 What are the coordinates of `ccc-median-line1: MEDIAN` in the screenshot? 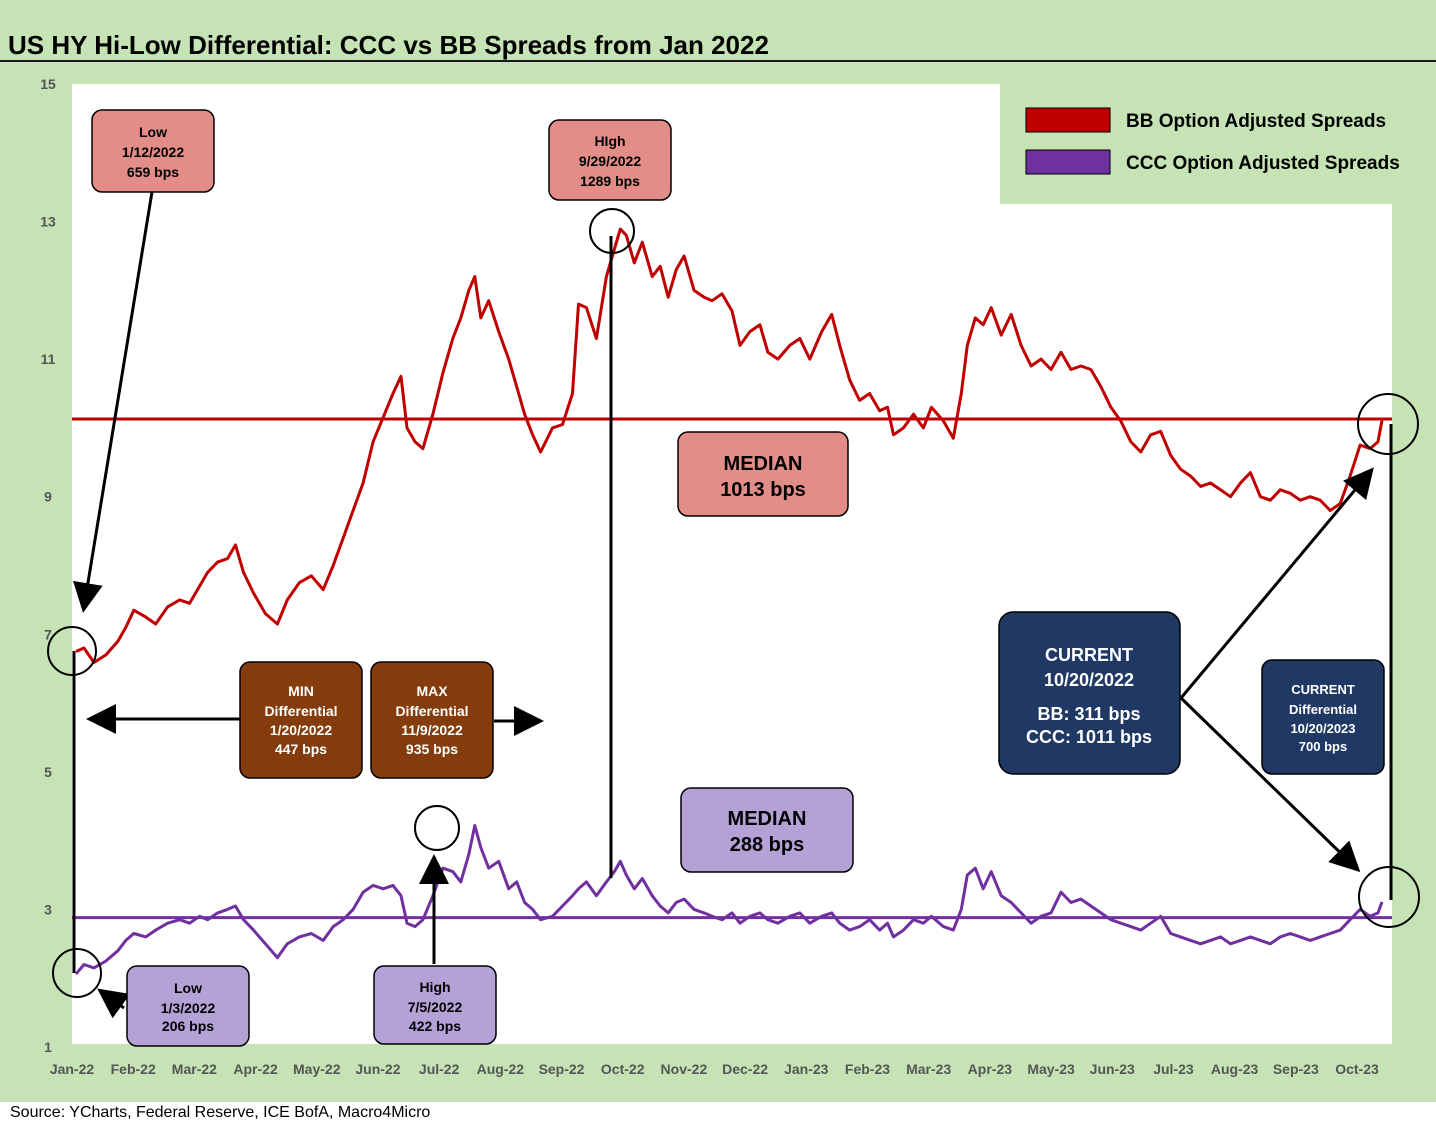 It's located at (767, 819).